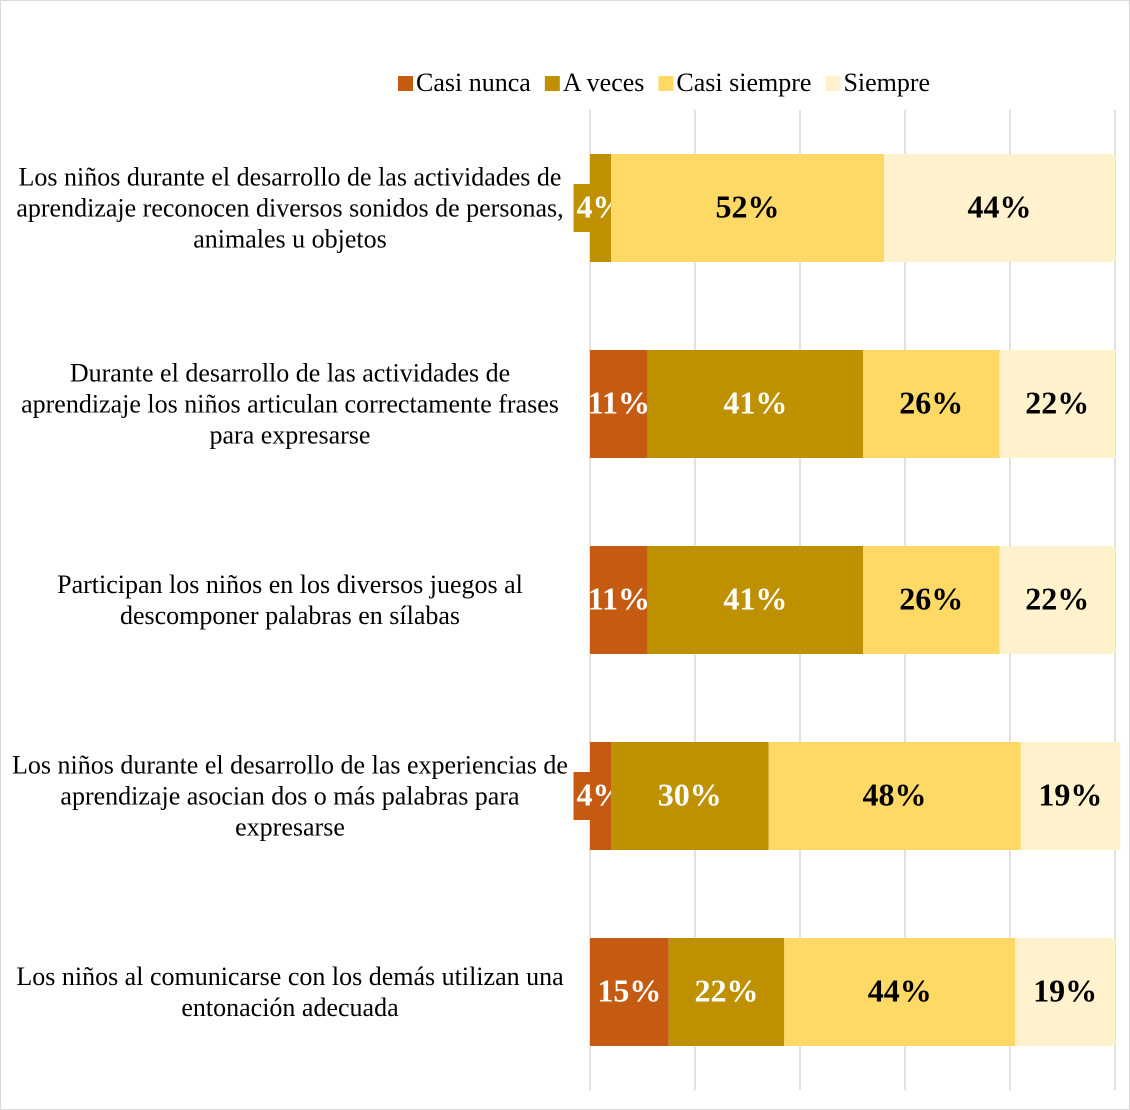 This screenshot has width=1130, height=1110. I want to click on legend-label: Casi nunca, so click(473, 82).